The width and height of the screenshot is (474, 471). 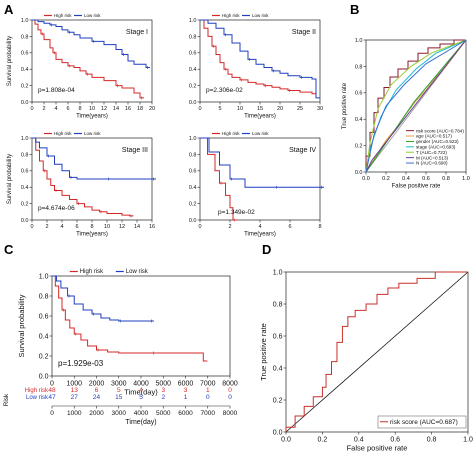 What do you see at coordinates (122, 227) in the screenshot?
I see `x-tick-label: 12` at bounding box center [122, 227].